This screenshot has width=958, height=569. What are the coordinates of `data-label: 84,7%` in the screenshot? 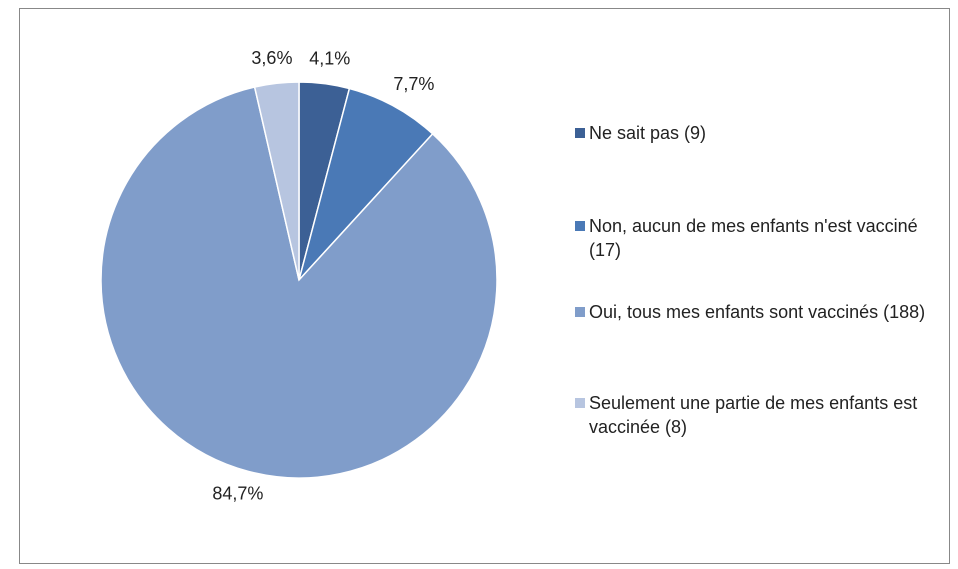 It's located at (237, 493).